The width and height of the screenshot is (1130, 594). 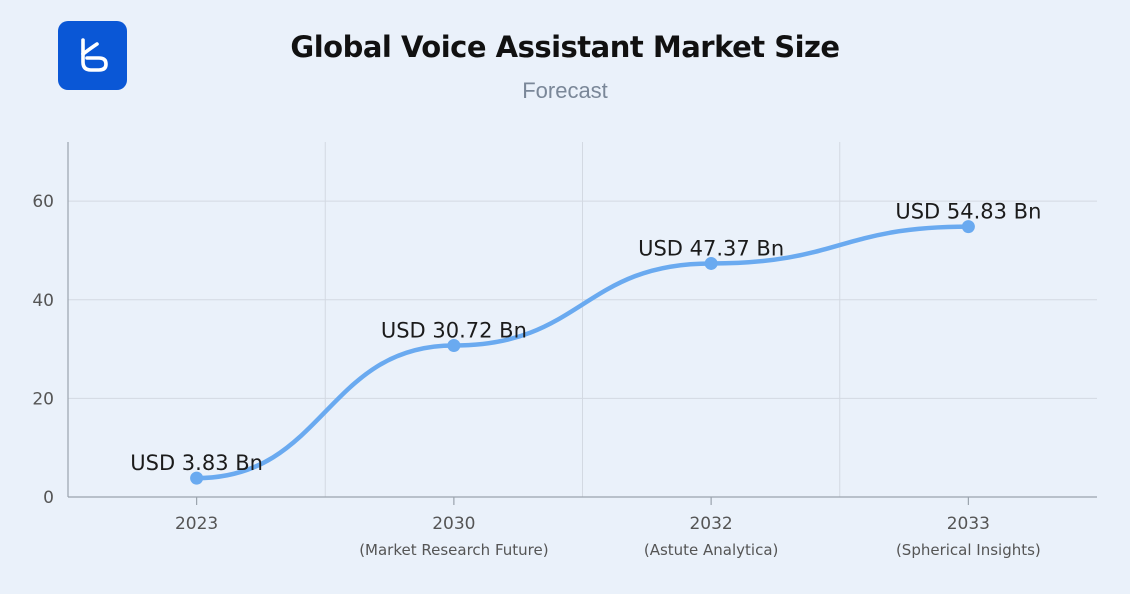 What do you see at coordinates (48, 498) in the screenshot?
I see `y-tick-label: 0` at bounding box center [48, 498].